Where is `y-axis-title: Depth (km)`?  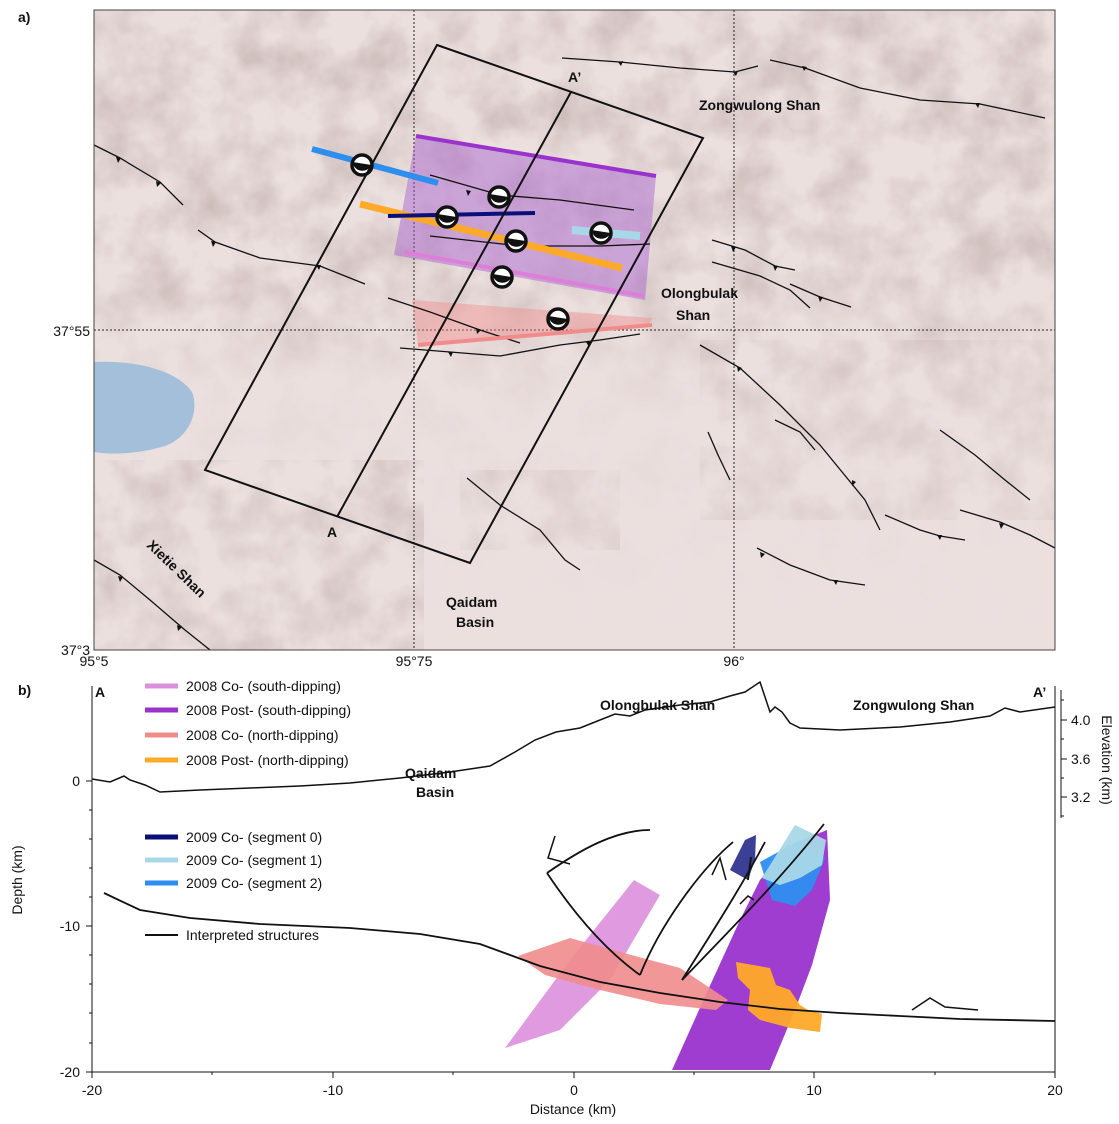
y-axis-title: Depth (km) is located at coordinates (17, 879).